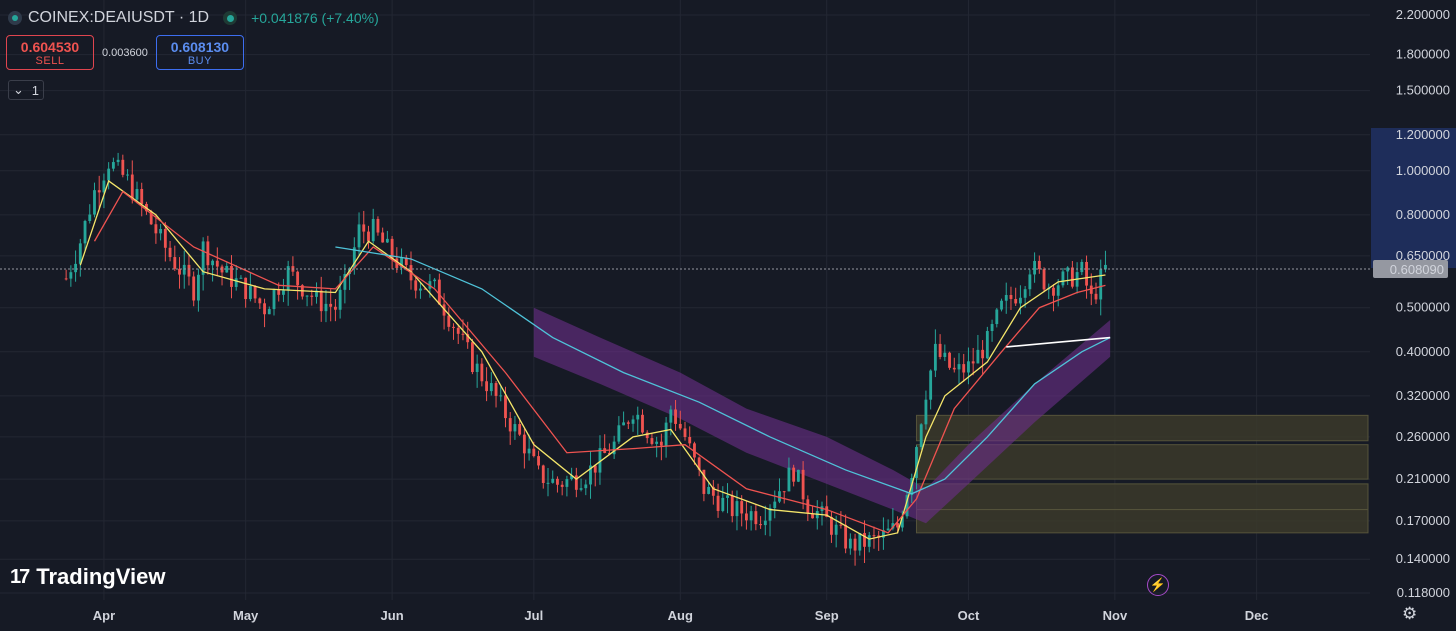 The width and height of the screenshot is (1456, 631). What do you see at coordinates (50, 46) in the screenshot?
I see `sell-price: 0.604530` at bounding box center [50, 46].